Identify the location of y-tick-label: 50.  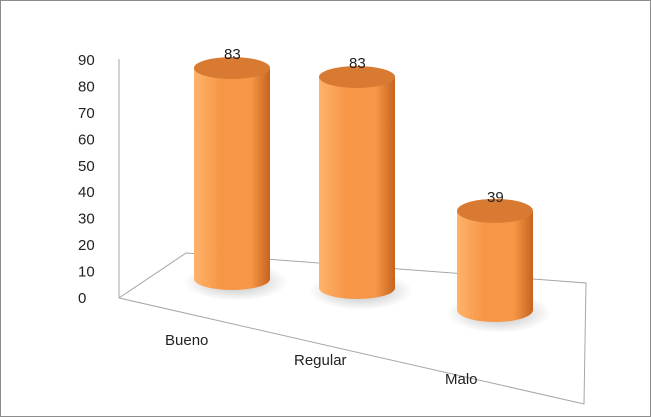
(86, 166).